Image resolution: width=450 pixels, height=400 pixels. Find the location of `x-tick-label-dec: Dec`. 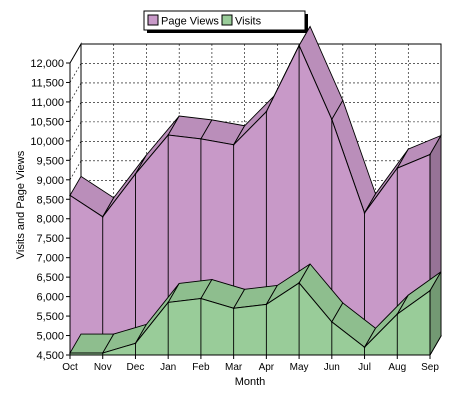

x-tick-label-dec: Dec is located at coordinates (136, 367).